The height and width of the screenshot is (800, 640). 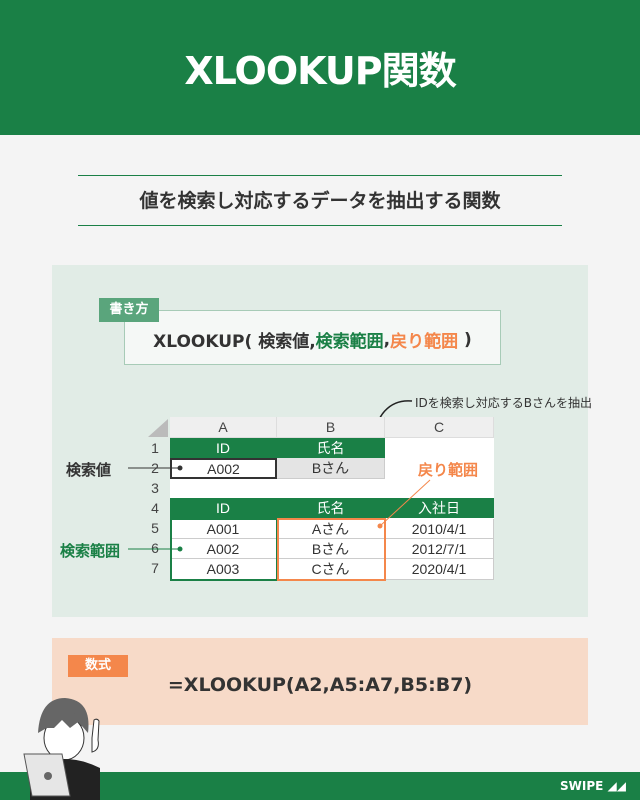 I want to click on row-header: 3, so click(x=155, y=488).